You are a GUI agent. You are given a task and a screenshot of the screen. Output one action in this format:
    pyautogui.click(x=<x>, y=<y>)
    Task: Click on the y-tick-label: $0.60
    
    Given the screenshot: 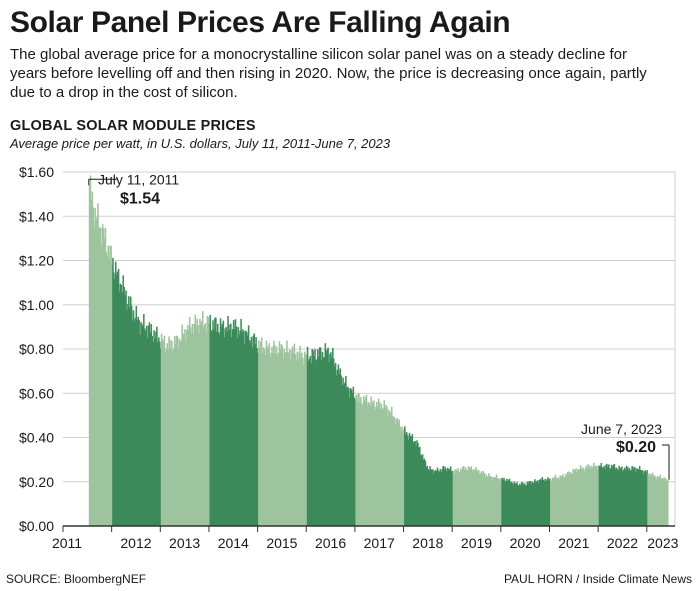 What is the action you would take?
    pyautogui.click(x=36, y=393)
    